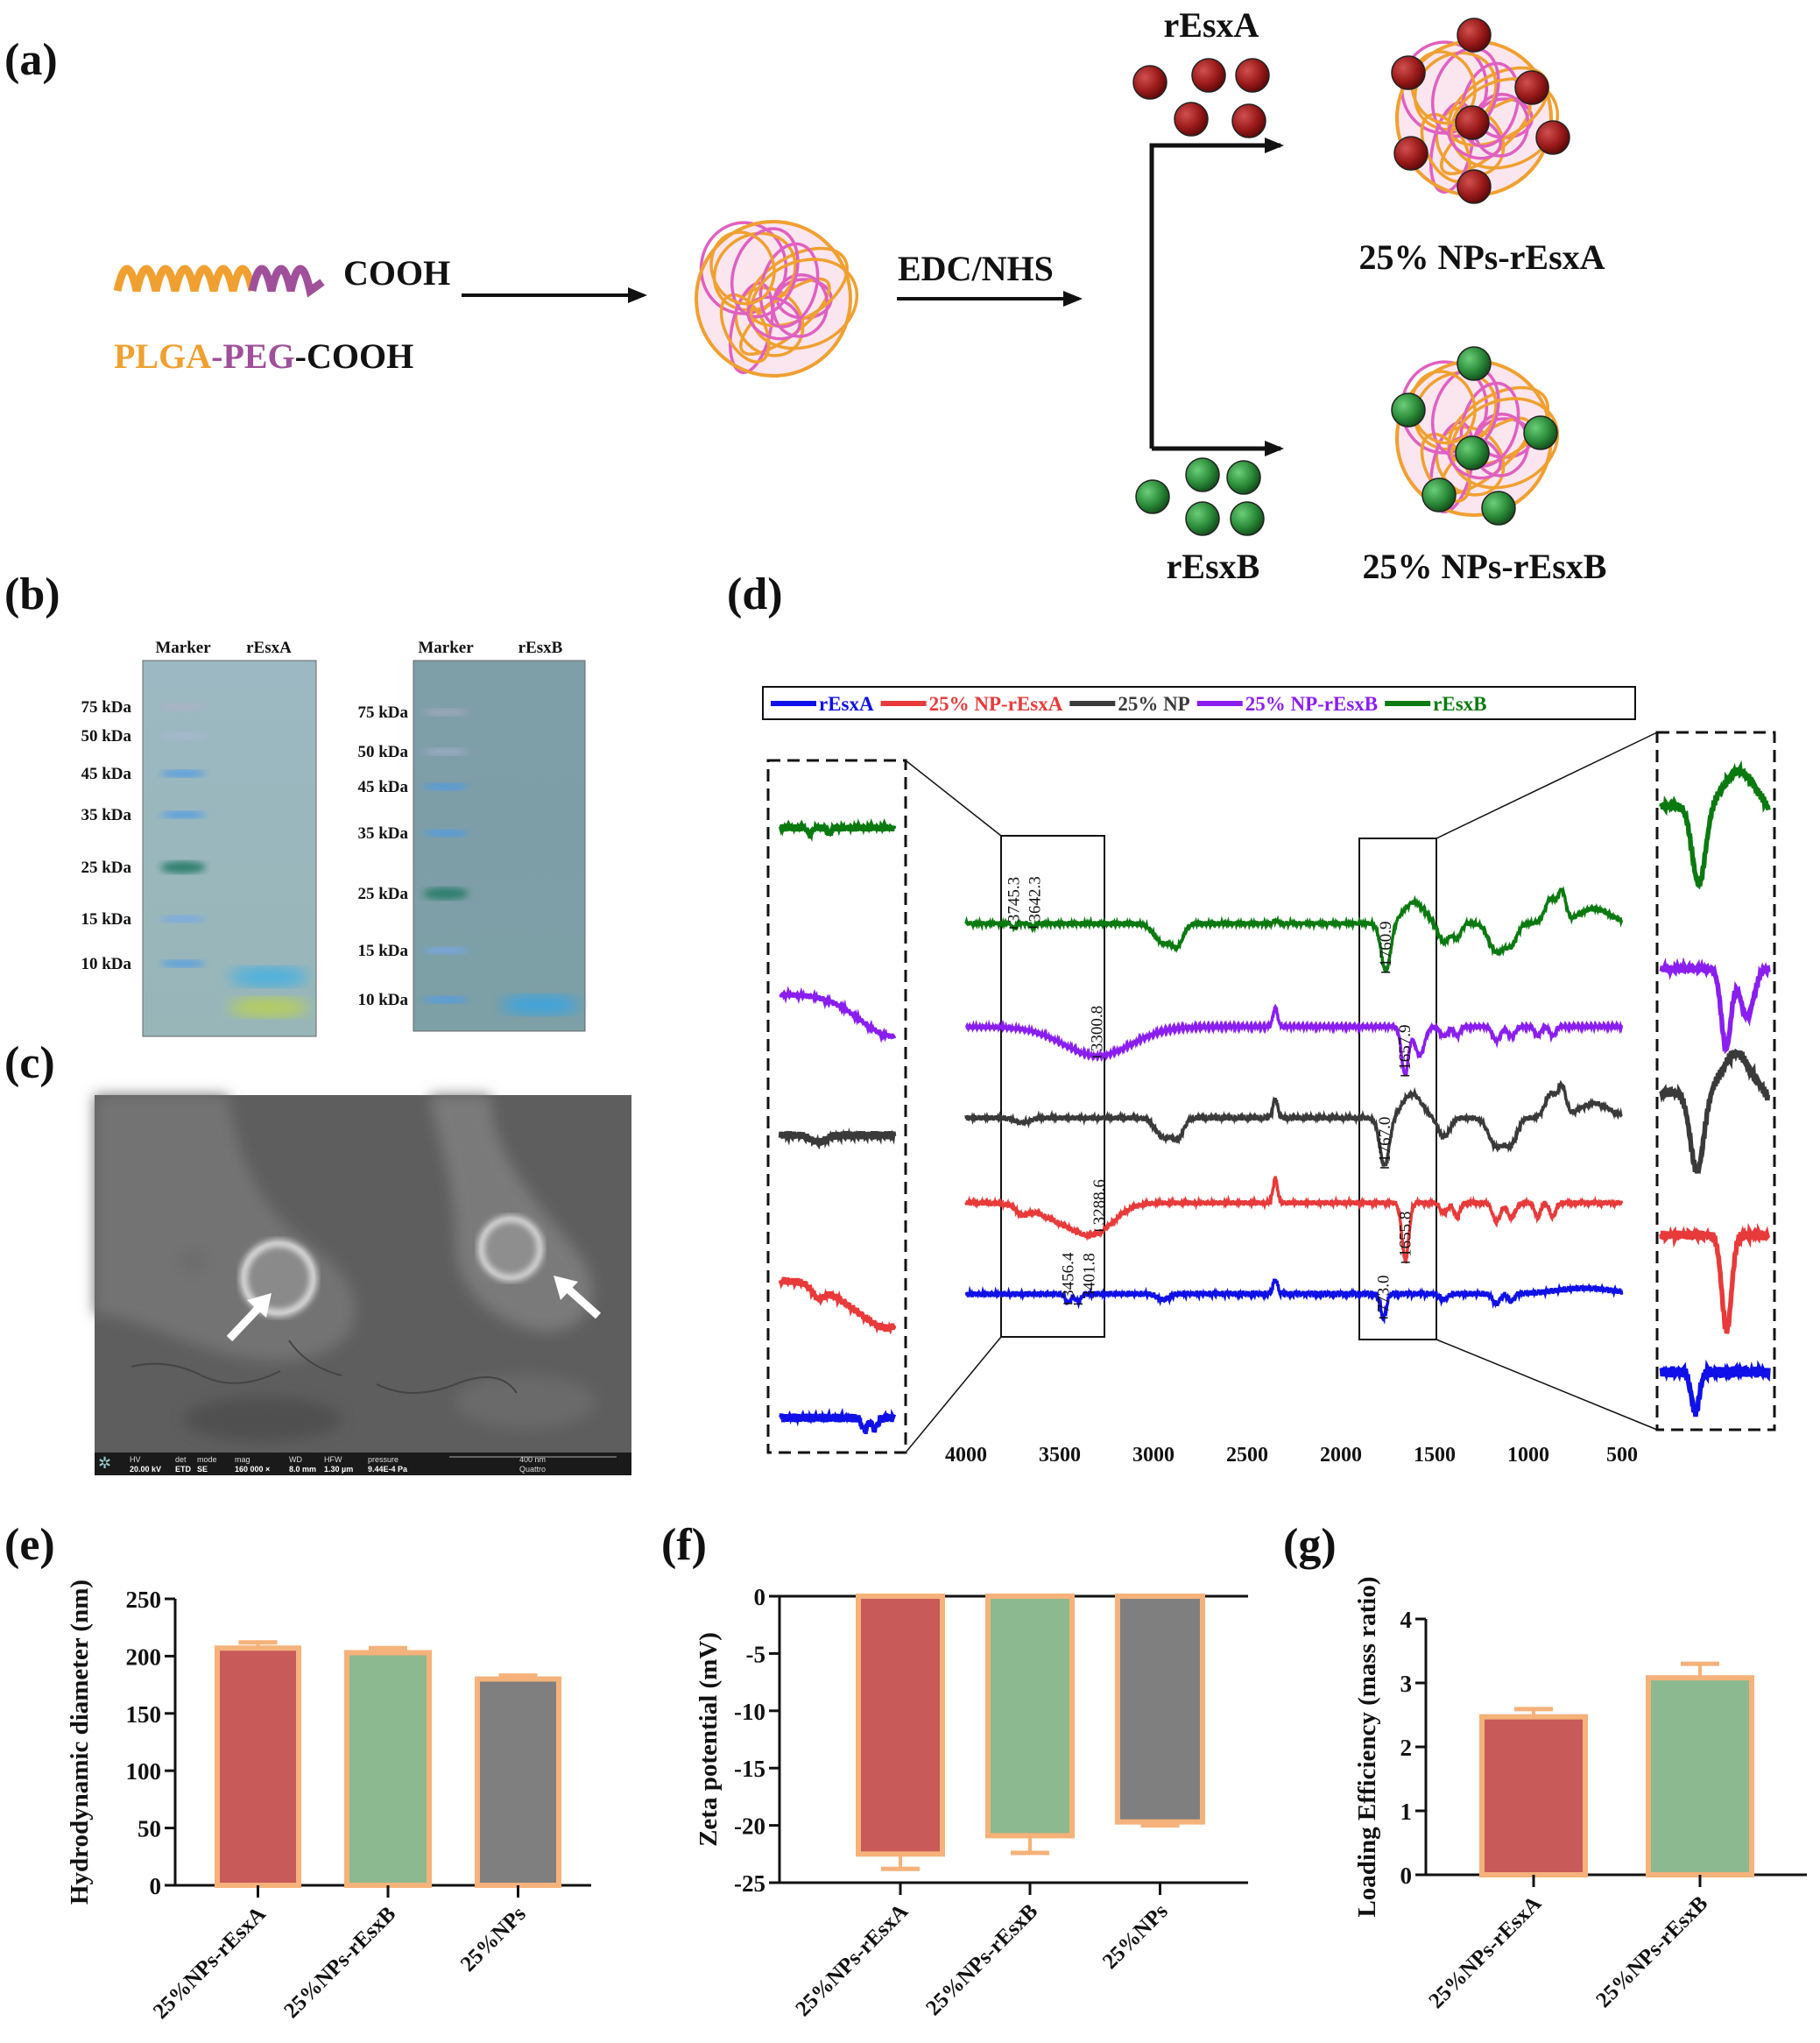 Image resolution: width=1820 pixels, height=2043 pixels. Describe the element at coordinates (135, 1459) in the screenshot. I see `sem-field-key: HV` at that location.